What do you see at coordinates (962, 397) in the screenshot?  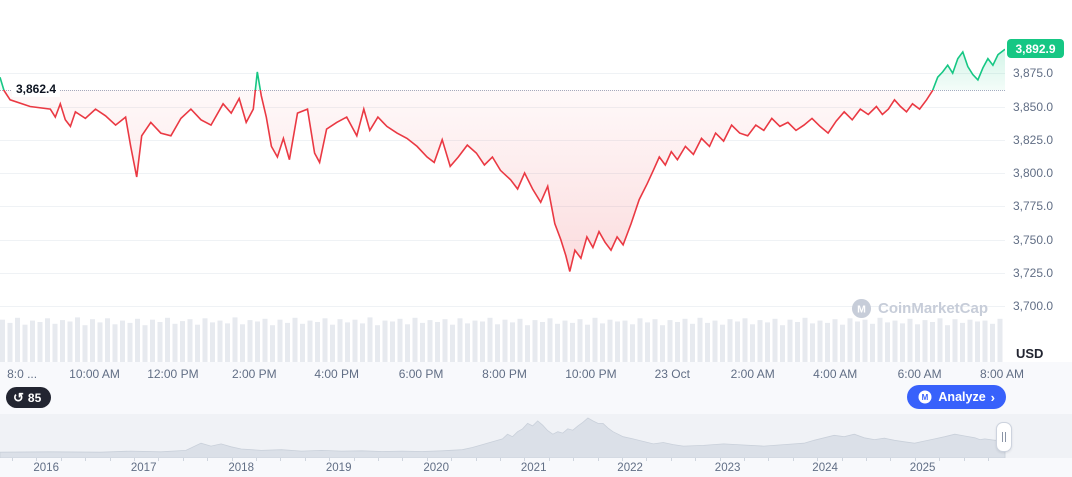 I see `analyze-label: Analyze` at bounding box center [962, 397].